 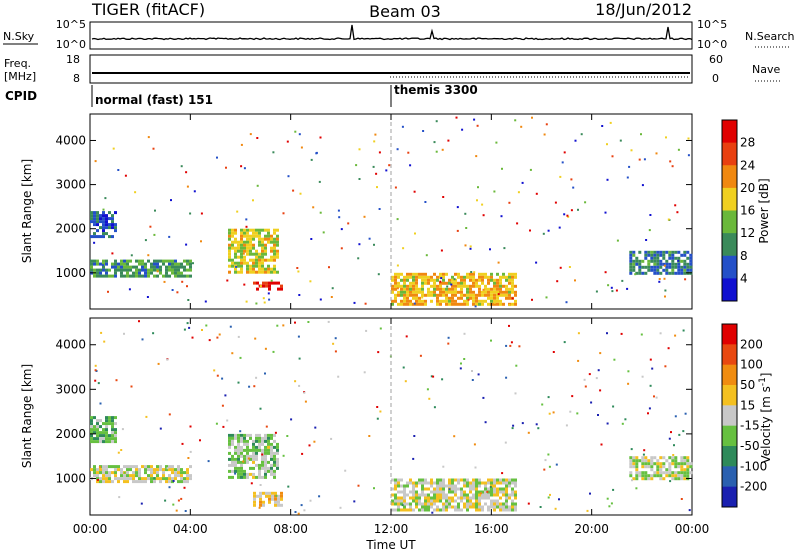 I want to click on colorbar-segment, so click(x=729, y=154).